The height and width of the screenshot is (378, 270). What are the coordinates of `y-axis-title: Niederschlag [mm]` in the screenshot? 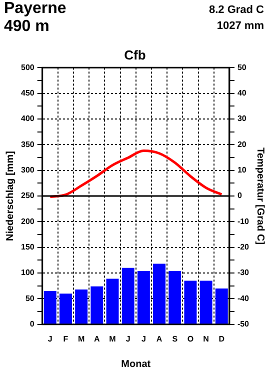 It's located at (10, 196).